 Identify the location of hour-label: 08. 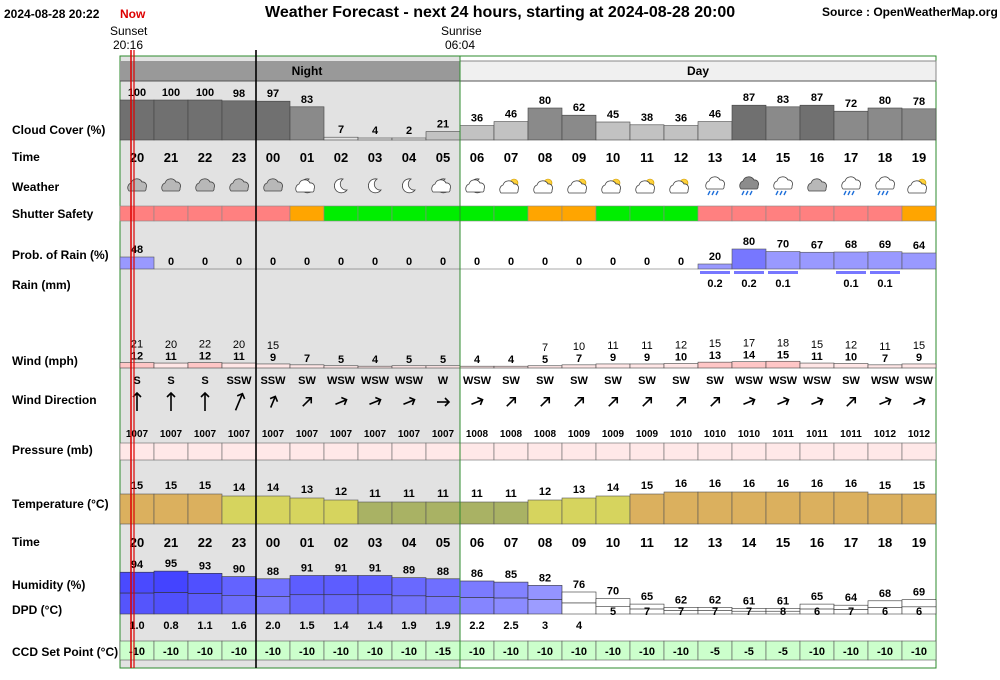
(545, 157).